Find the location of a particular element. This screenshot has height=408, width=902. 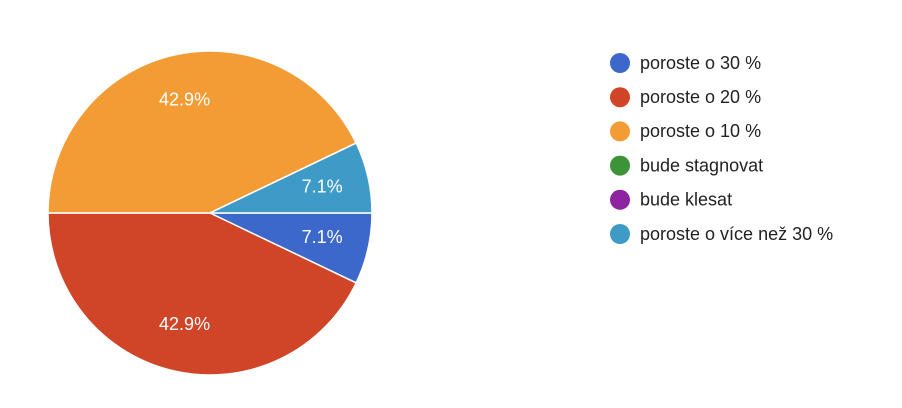

legend-label: poroste o 20 % is located at coordinates (700, 97).